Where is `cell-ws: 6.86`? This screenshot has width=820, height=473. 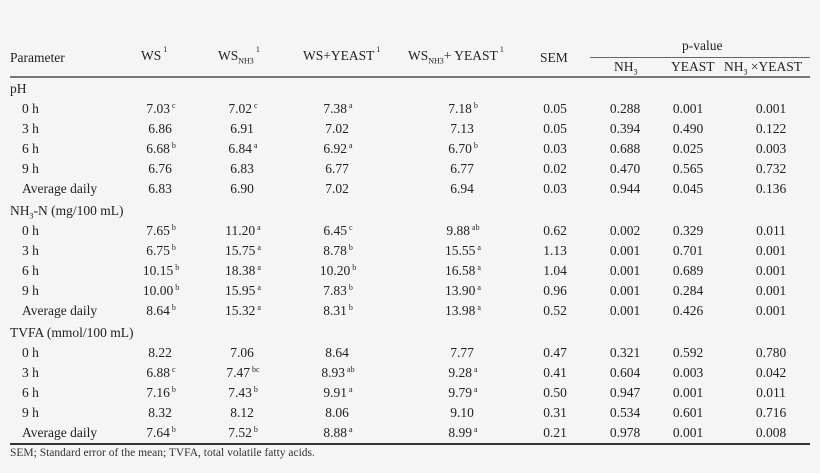
cell-ws: 6.86 is located at coordinates (160, 128).